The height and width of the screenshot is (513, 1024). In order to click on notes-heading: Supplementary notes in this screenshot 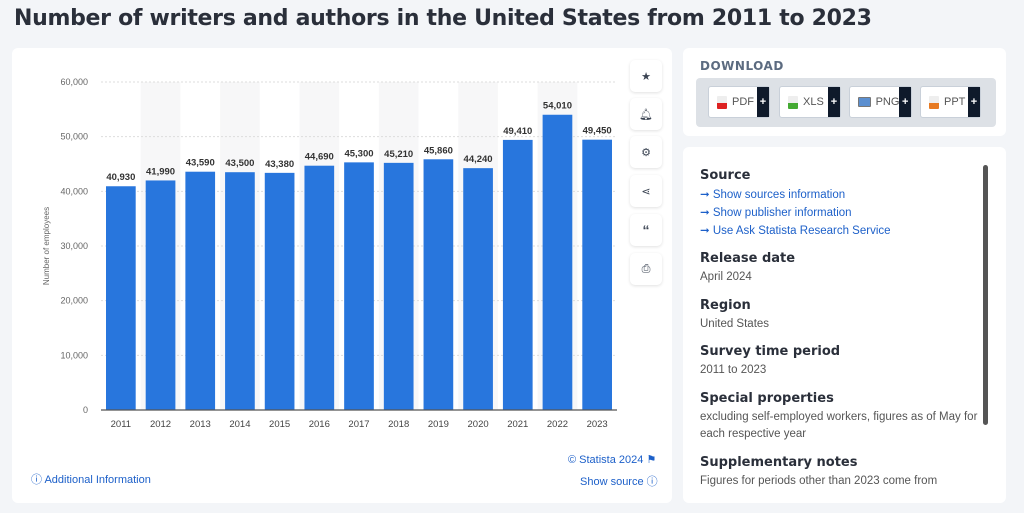, I will do `click(779, 462)`.